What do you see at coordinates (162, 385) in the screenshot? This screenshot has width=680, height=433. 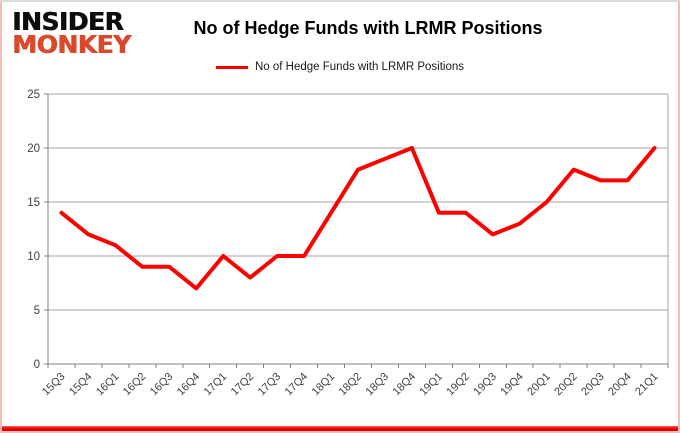 I see `x-tick-label: 16Q3` at bounding box center [162, 385].